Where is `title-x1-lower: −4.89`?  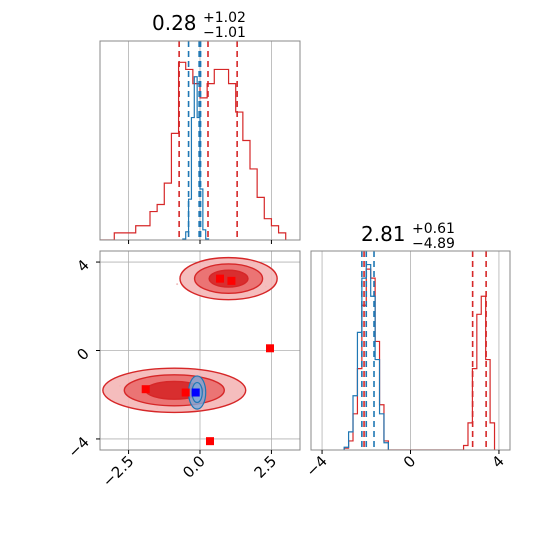
title-x1-lower: −4.89 is located at coordinates (433, 244).